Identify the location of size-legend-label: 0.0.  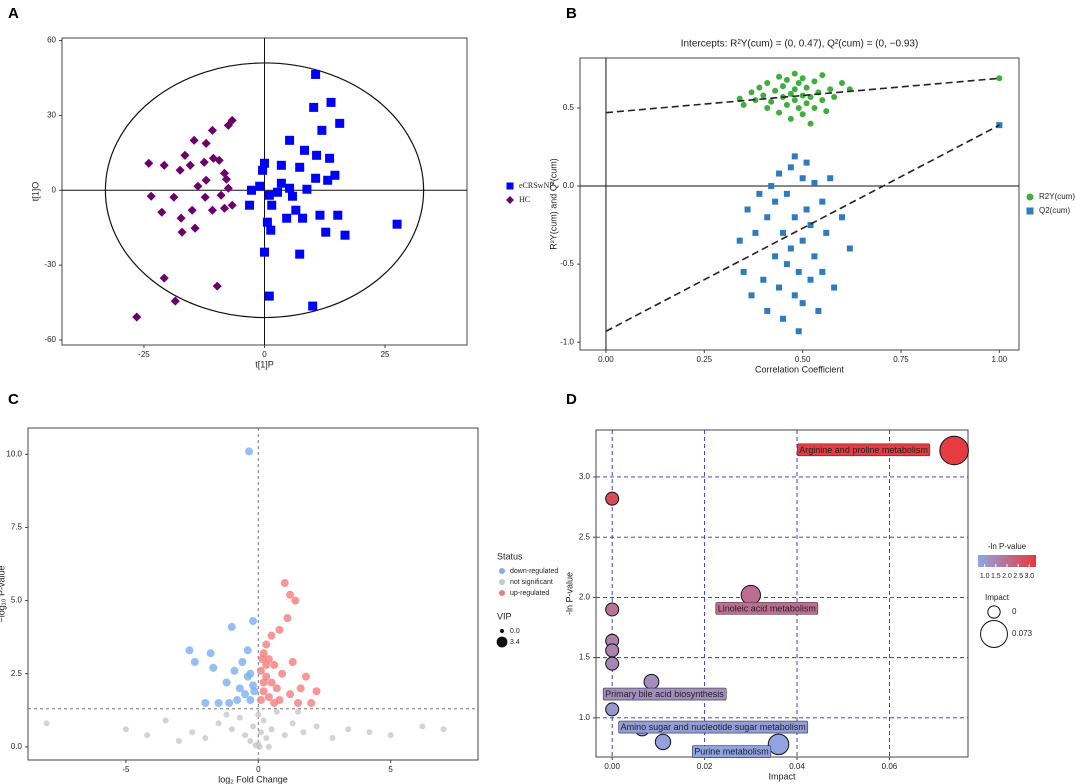
(515, 631).